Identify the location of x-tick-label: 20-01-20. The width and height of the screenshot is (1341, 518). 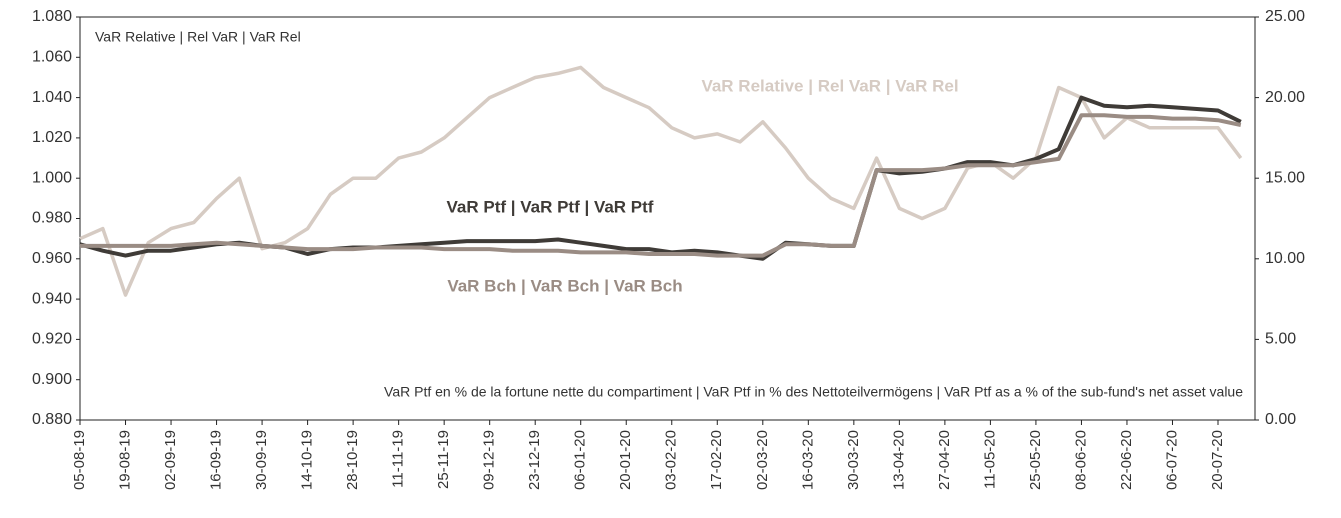
(625, 460).